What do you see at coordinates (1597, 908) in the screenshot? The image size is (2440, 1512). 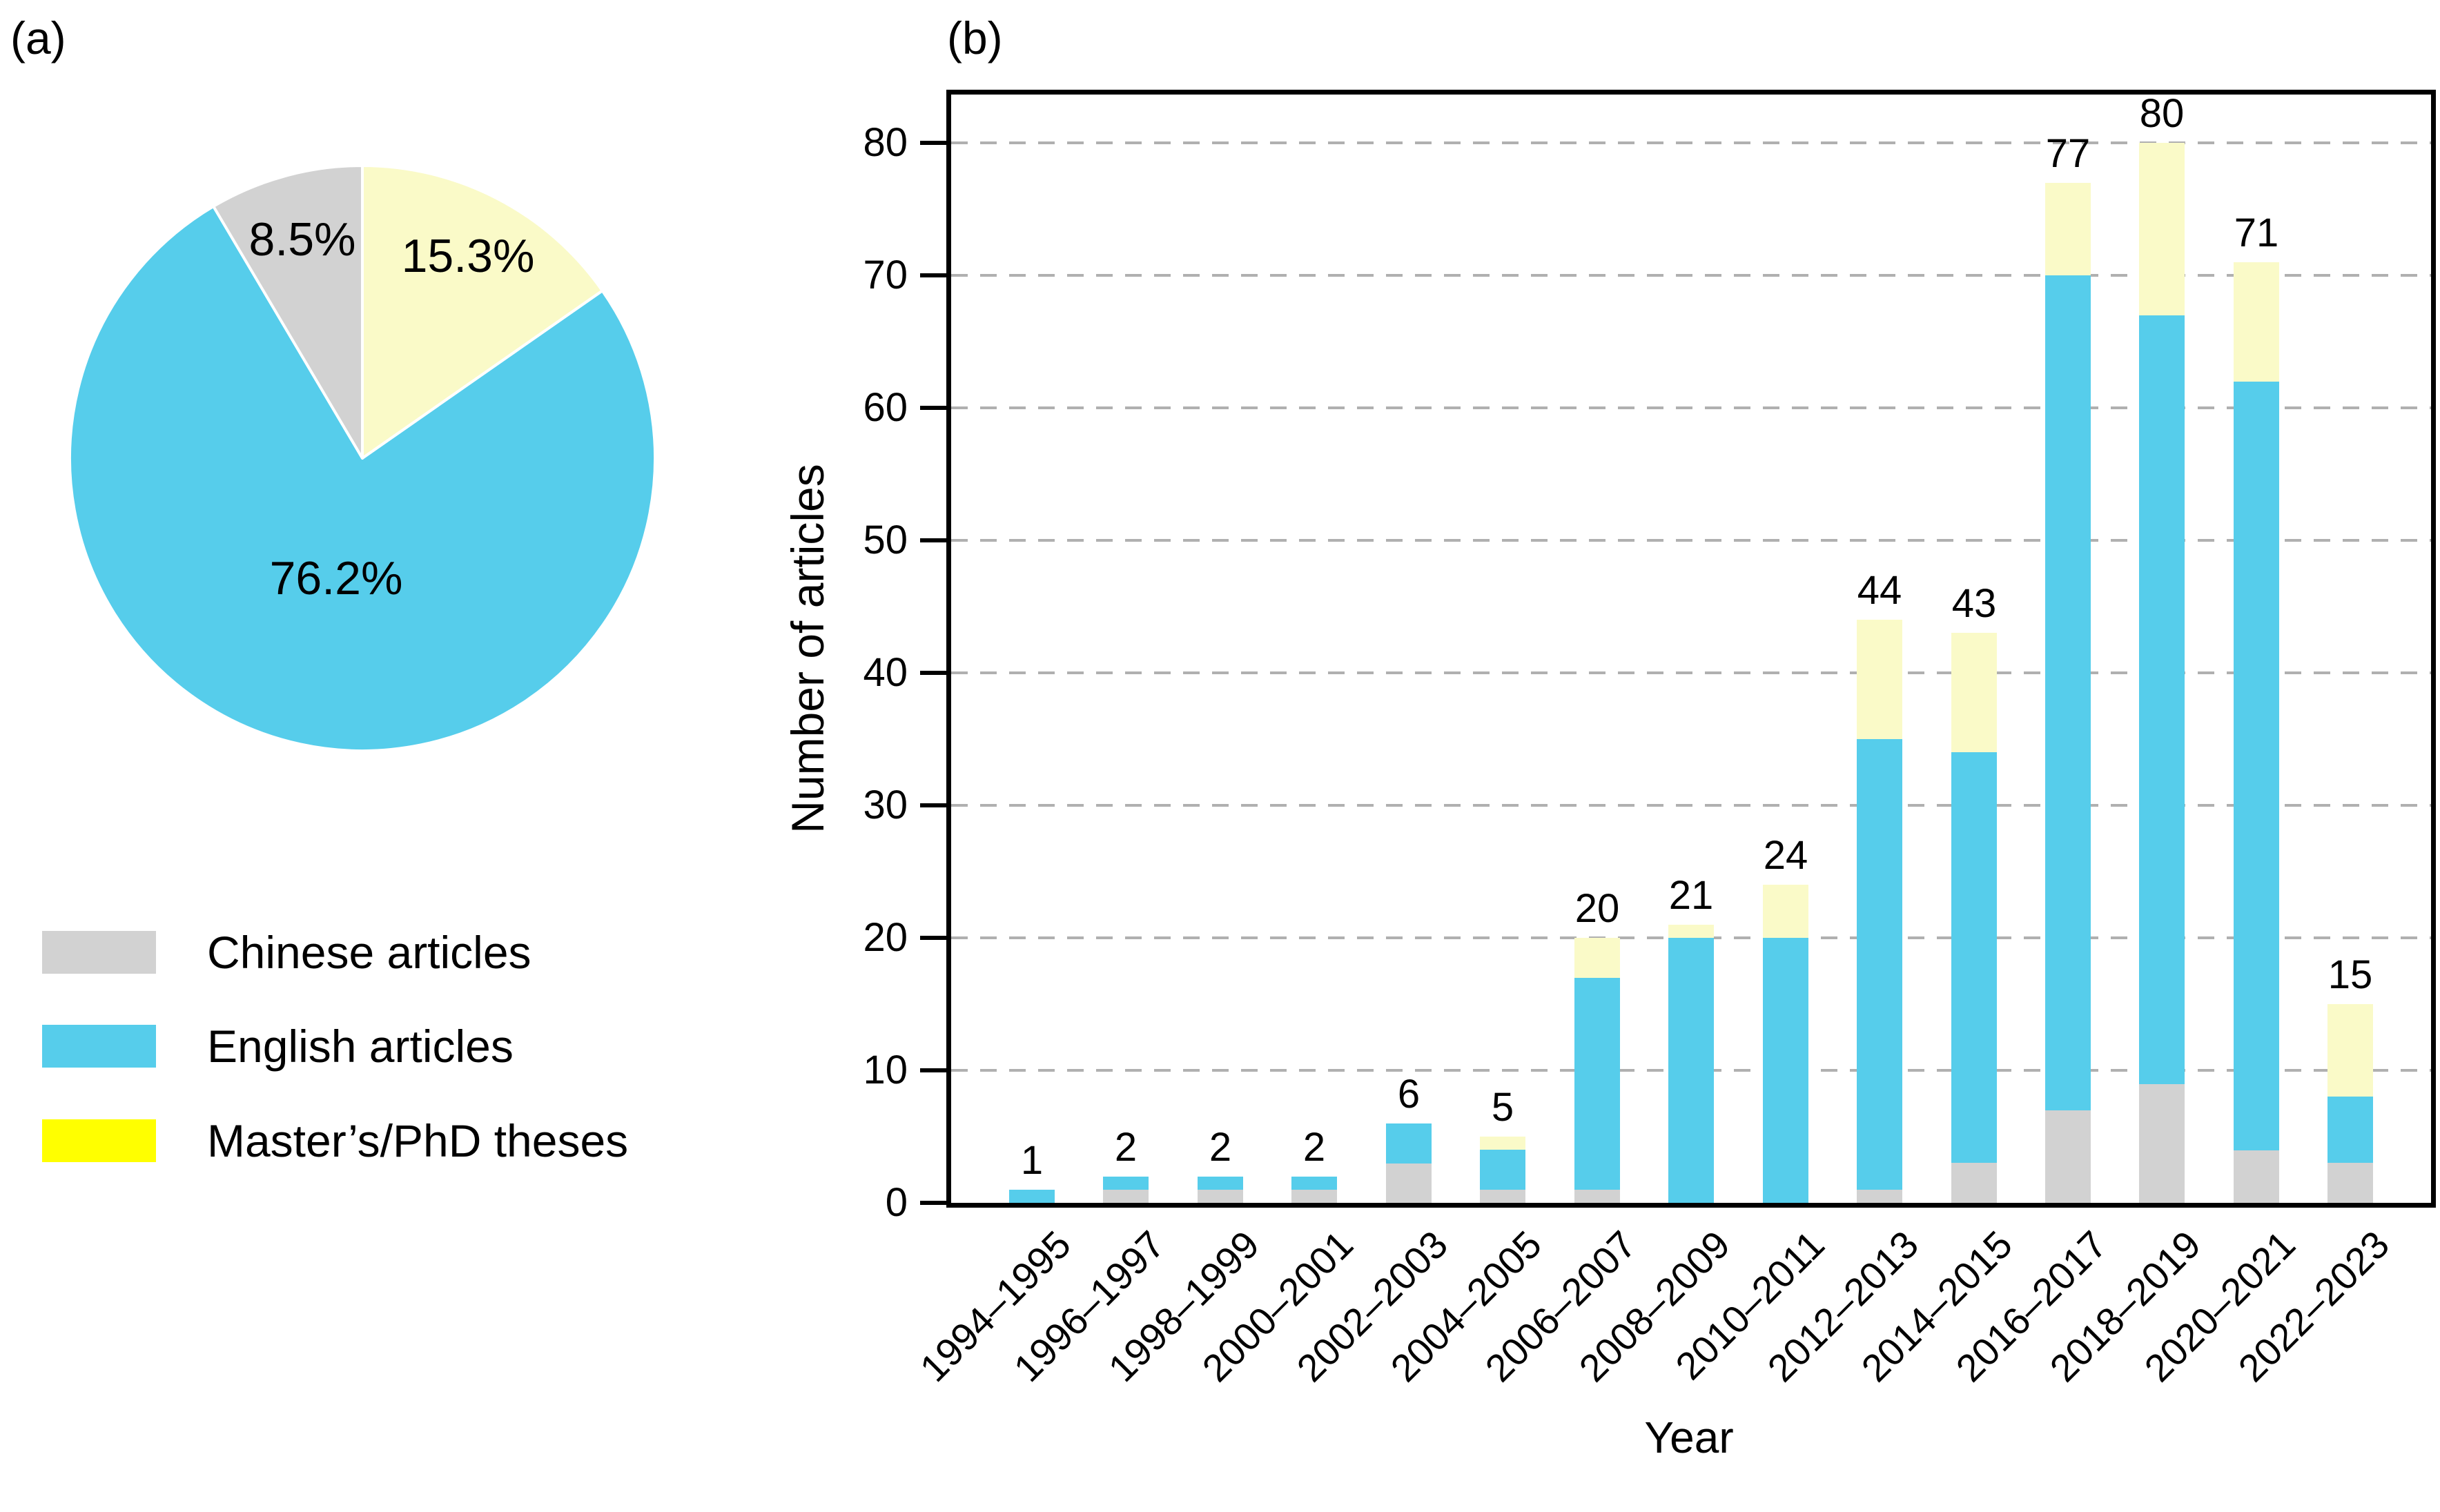 I see `bar-total-label-2006-2007: 20` at bounding box center [1597, 908].